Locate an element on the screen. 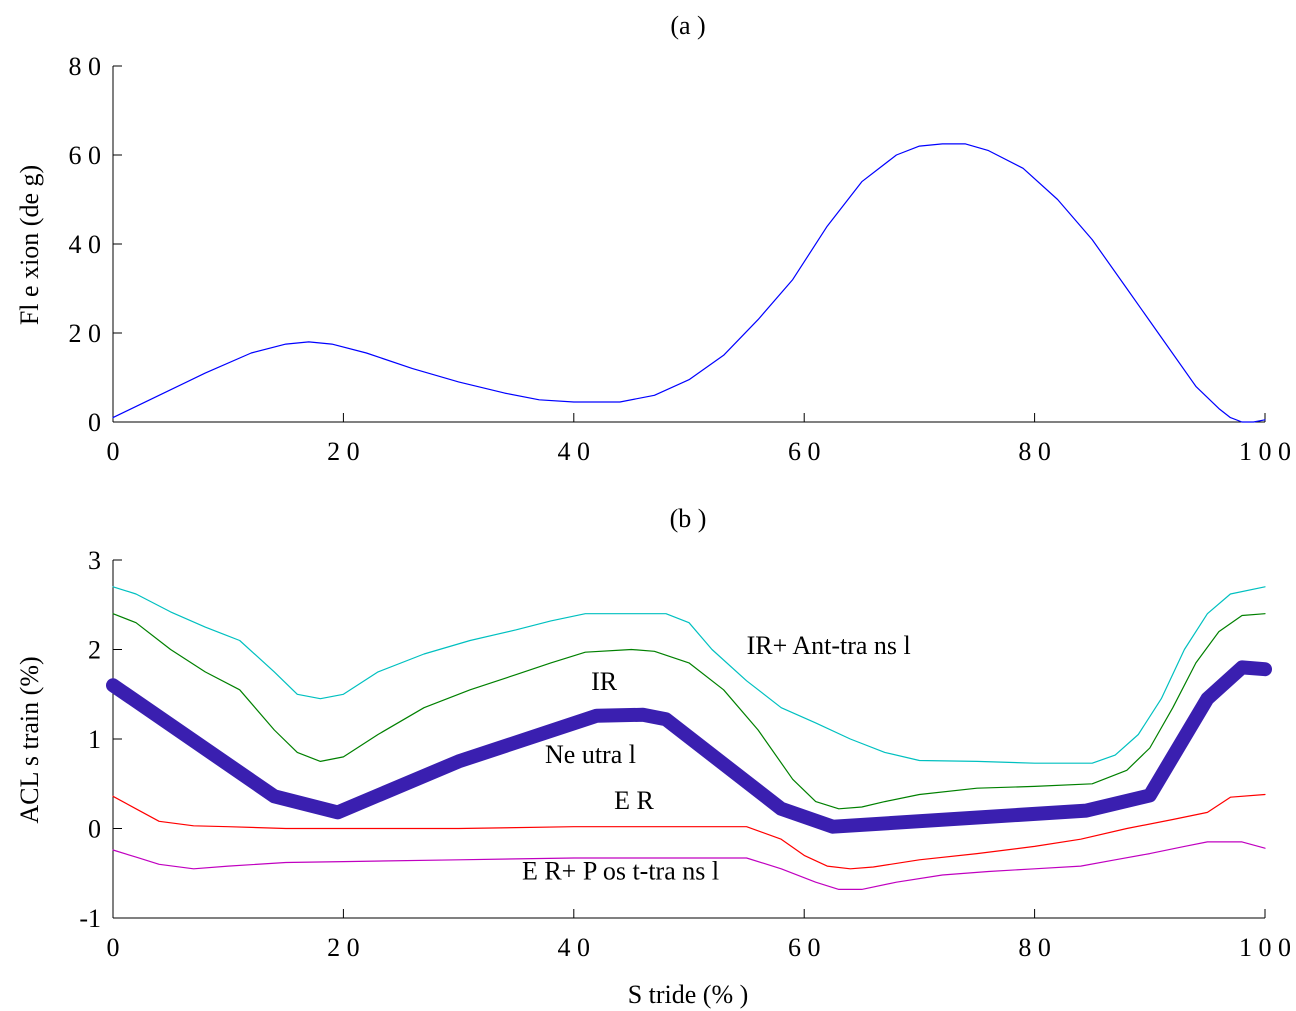 This screenshot has height=1011, width=1296. panel-b-title: (b ) is located at coordinates (688, 518).